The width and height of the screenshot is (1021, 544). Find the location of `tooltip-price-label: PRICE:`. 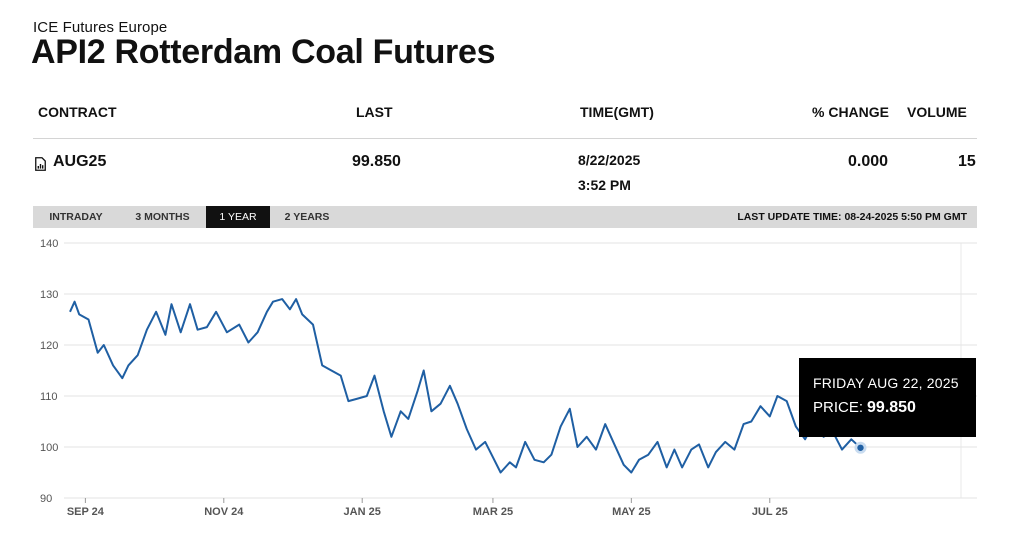

tooltip-price-label: PRICE: is located at coordinates (838, 407).